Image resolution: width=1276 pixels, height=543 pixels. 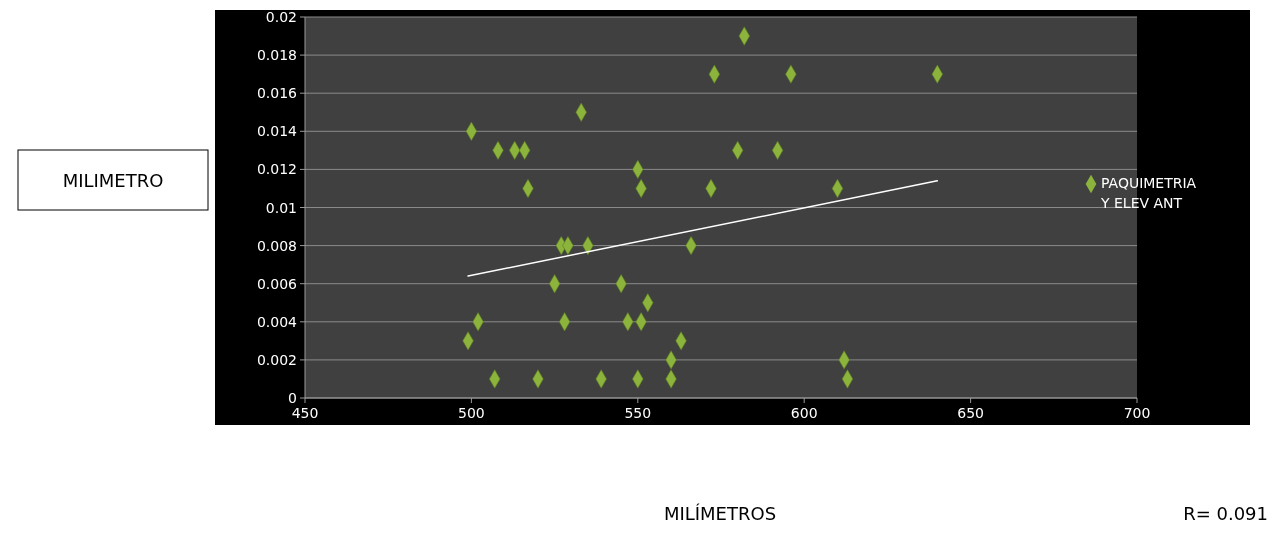 What do you see at coordinates (1148, 193) in the screenshot?
I see `legend-label: PAQUIMETRIA Y ELEV ANT` at bounding box center [1148, 193].